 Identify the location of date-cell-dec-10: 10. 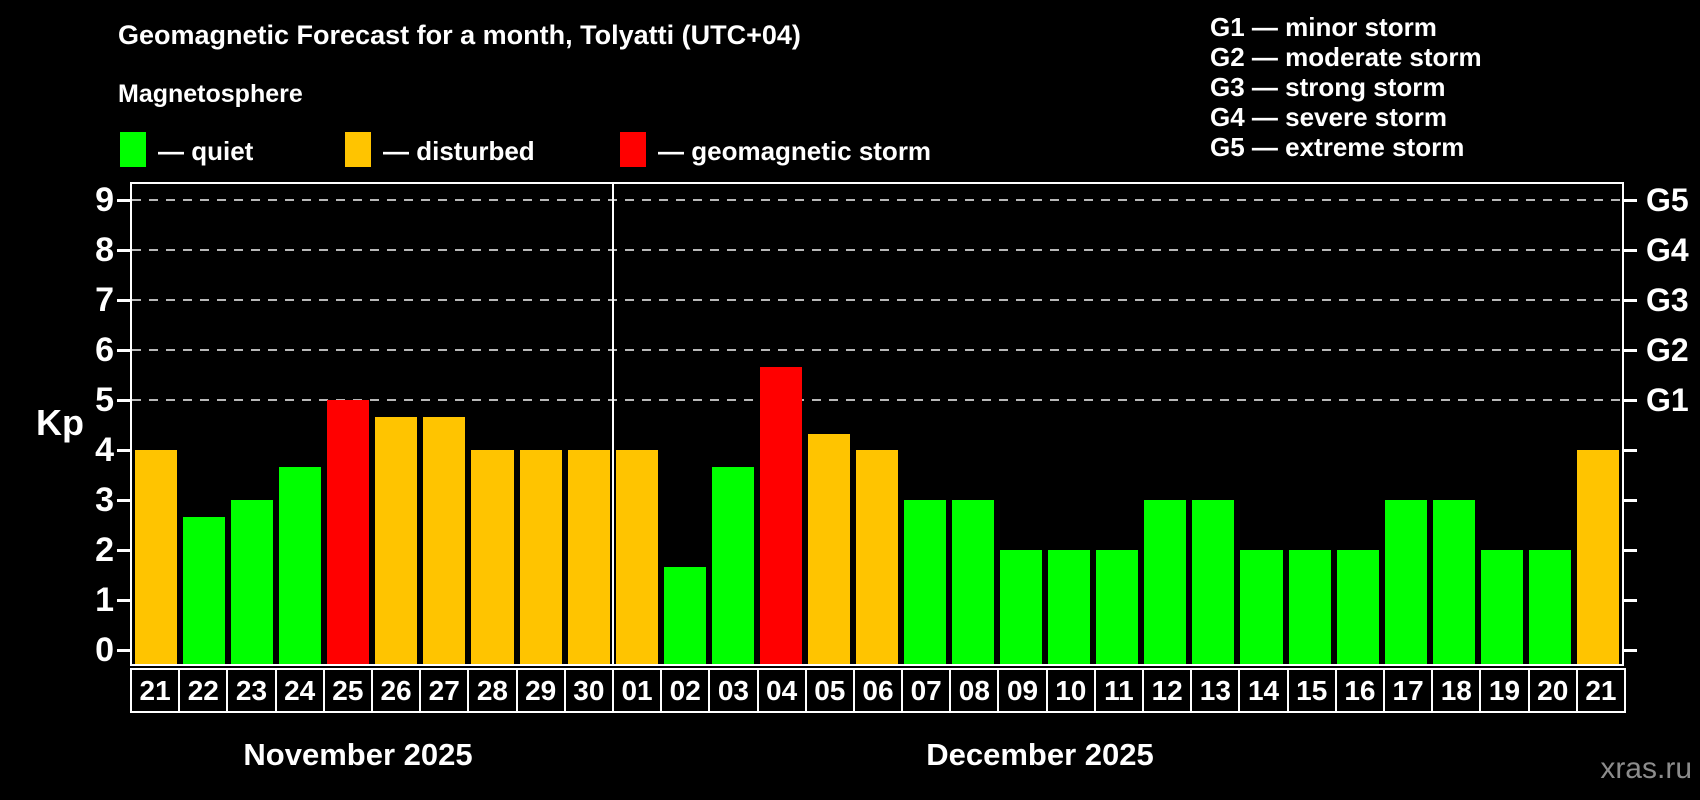
(1070, 690).